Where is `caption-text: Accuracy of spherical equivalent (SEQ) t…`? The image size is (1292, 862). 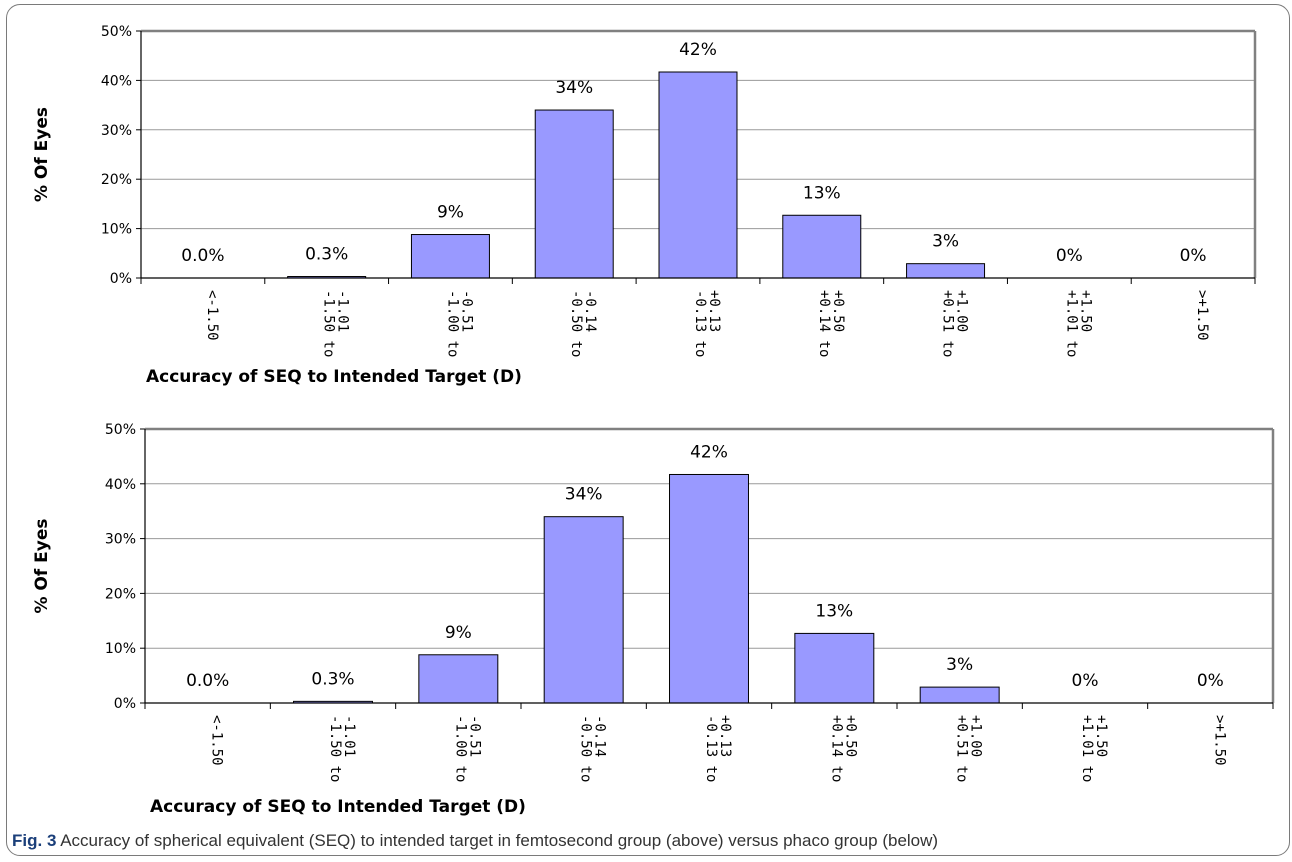 caption-text: Accuracy of spherical equivalent (SEQ) t… is located at coordinates (499, 840).